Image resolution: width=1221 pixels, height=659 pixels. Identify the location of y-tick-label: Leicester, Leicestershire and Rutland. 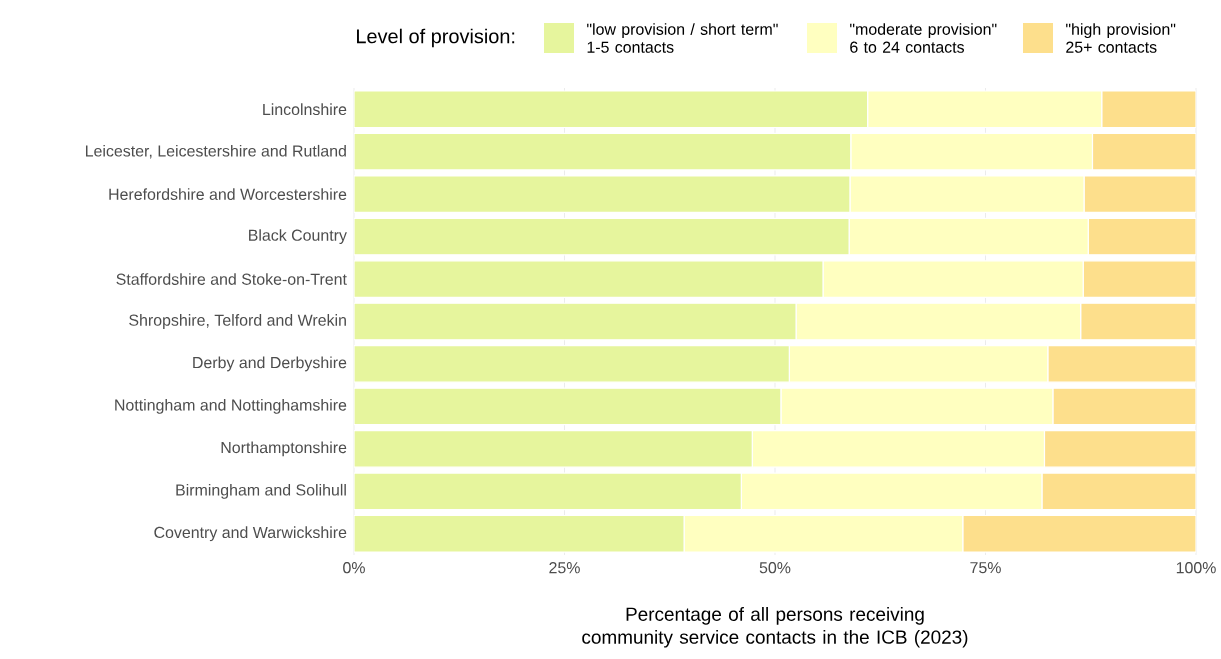
(216, 151).